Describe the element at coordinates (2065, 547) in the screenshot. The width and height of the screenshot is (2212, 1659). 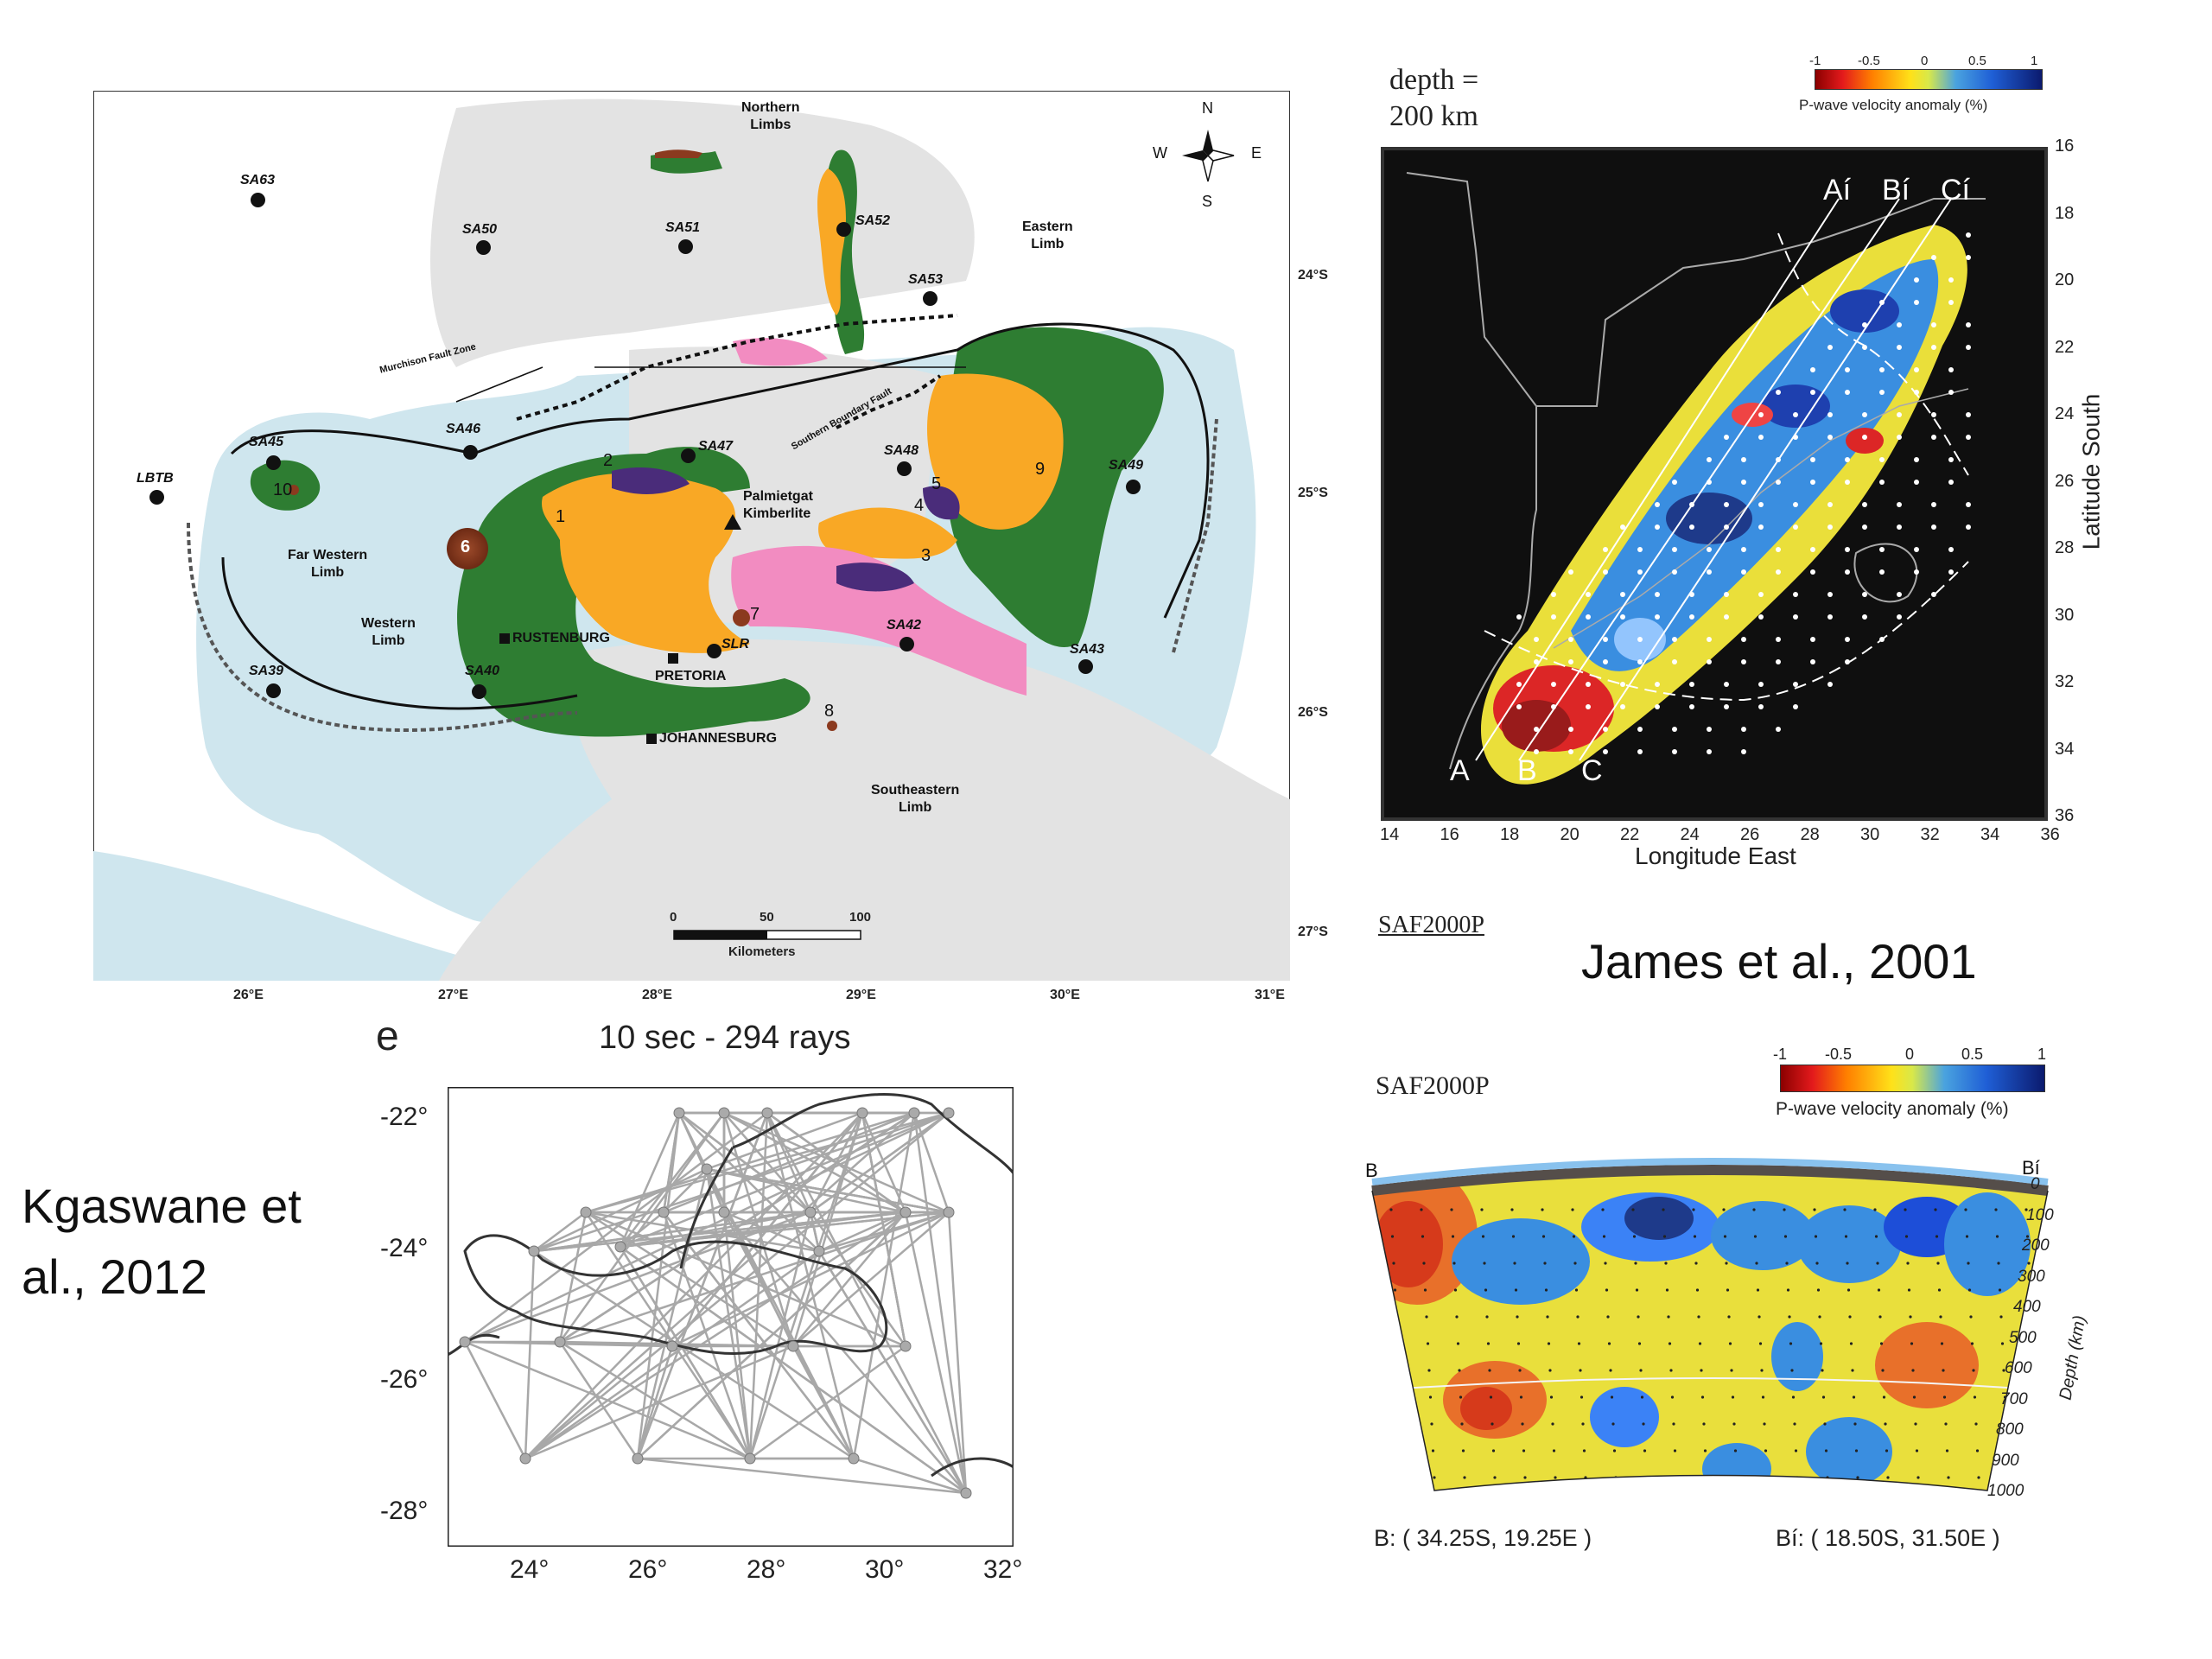
I see `tomo-lat-6: 28` at that location.